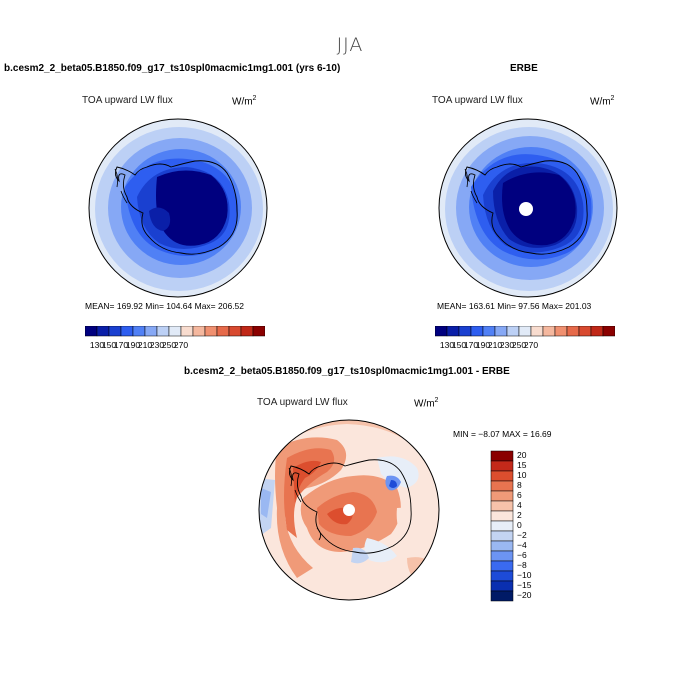  I want to click on colorbar-tick-label: 6, so click(519, 495).